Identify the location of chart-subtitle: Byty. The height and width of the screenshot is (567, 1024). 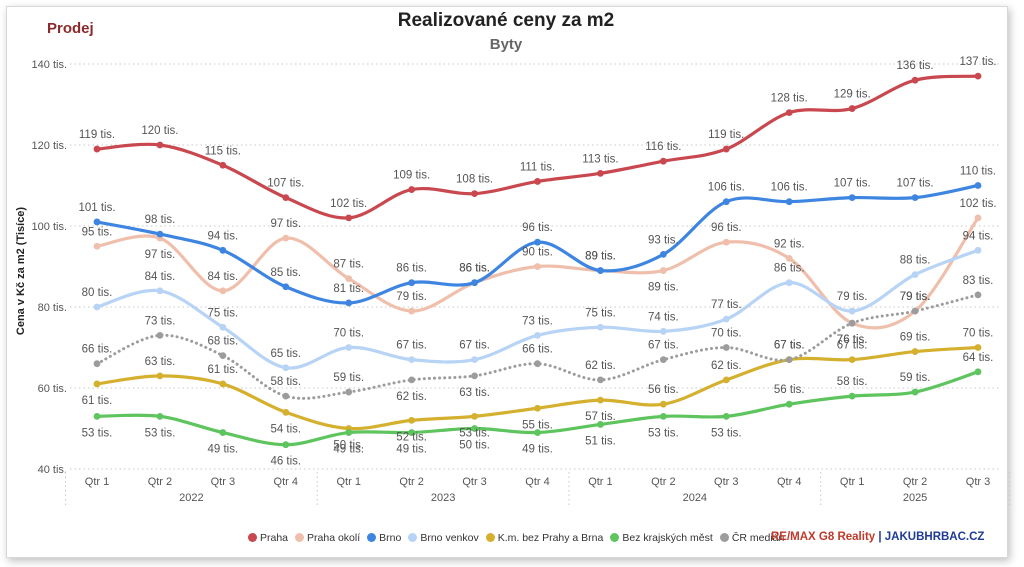
(506, 44).